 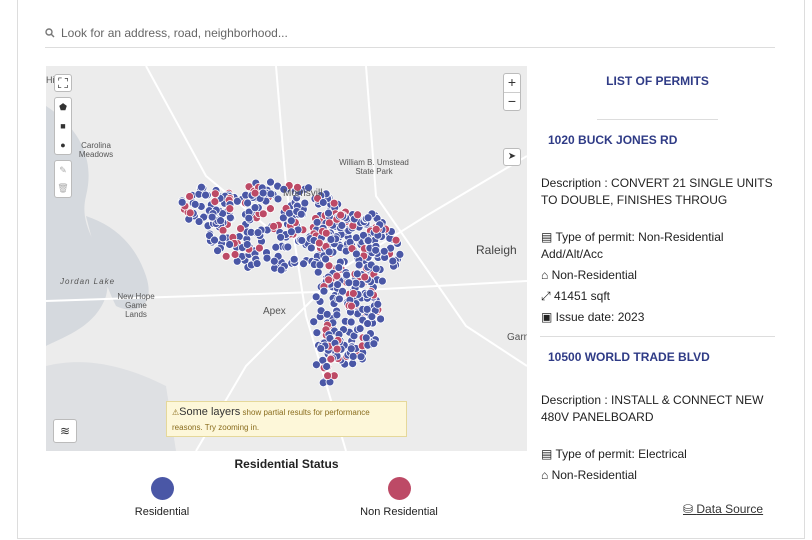 I want to click on locate-button: ➤, so click(x=512, y=157).